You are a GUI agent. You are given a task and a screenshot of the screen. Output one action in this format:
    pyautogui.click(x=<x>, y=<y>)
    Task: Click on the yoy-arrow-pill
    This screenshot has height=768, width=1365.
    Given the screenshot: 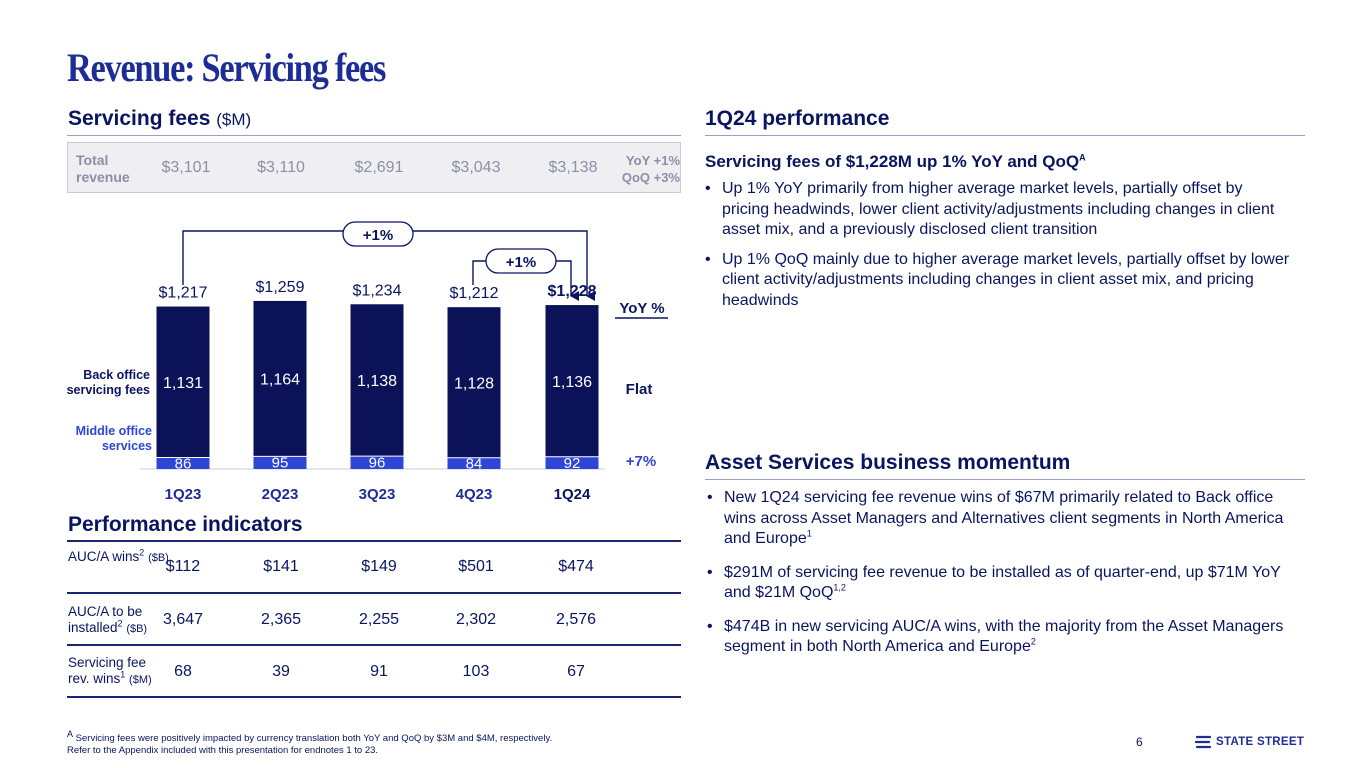 What is the action you would take?
    pyautogui.click(x=378, y=234)
    